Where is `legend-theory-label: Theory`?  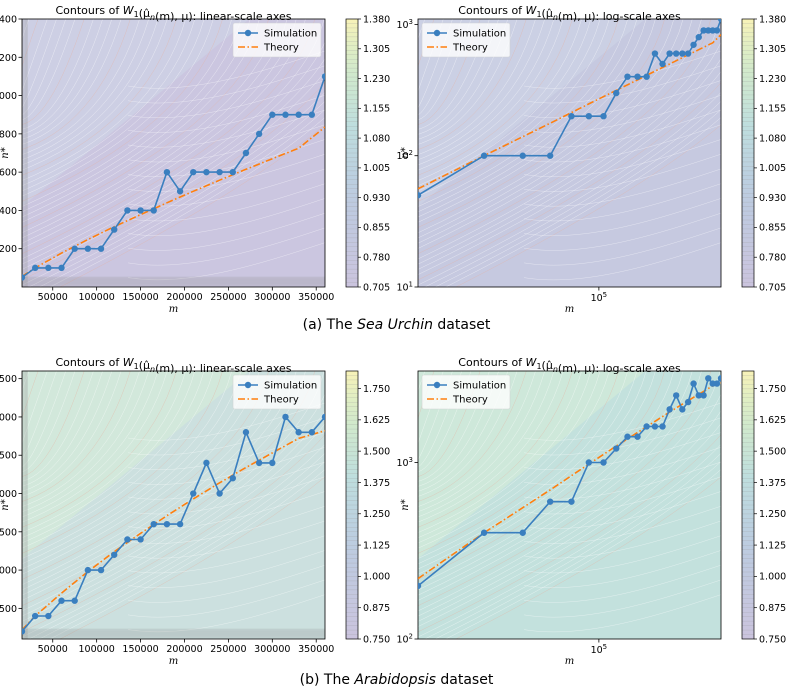
legend-theory-label: Theory is located at coordinates (470, 400).